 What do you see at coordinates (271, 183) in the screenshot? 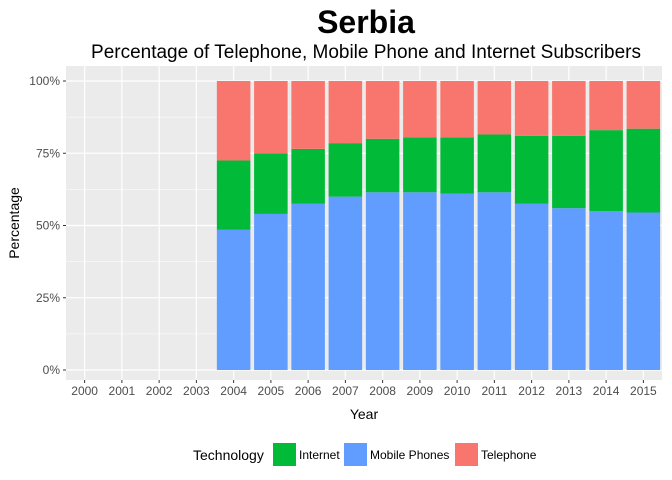
I see `bar-internet-2005` at bounding box center [271, 183].